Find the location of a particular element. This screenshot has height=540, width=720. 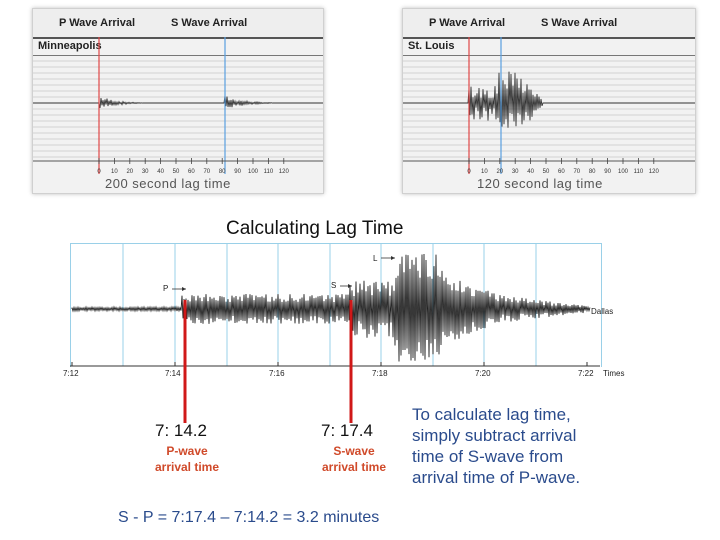

minneapolis-trace: 0 10 20 30 40 50 60 70 80 90 100 110 120 is located at coordinates (178, 106).